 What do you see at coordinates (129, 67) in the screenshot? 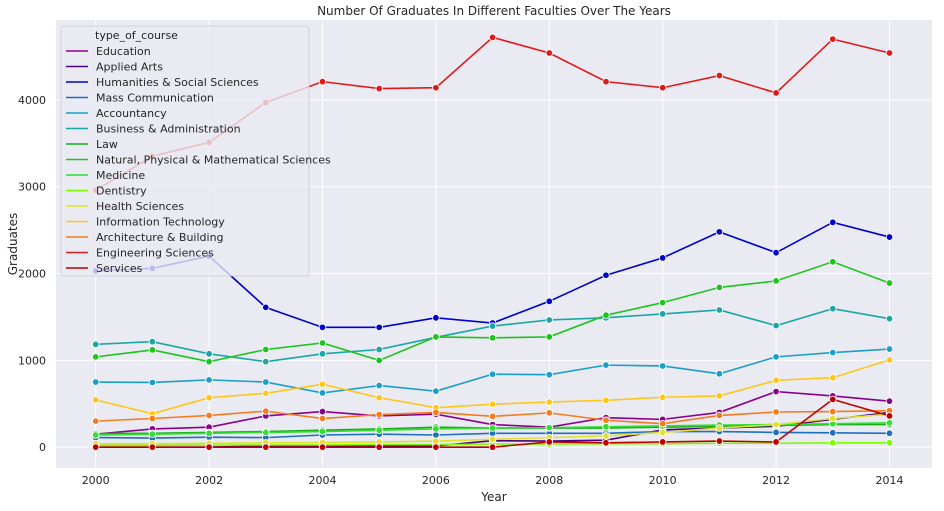
I see `legend-label: Applied Arts` at bounding box center [129, 67].